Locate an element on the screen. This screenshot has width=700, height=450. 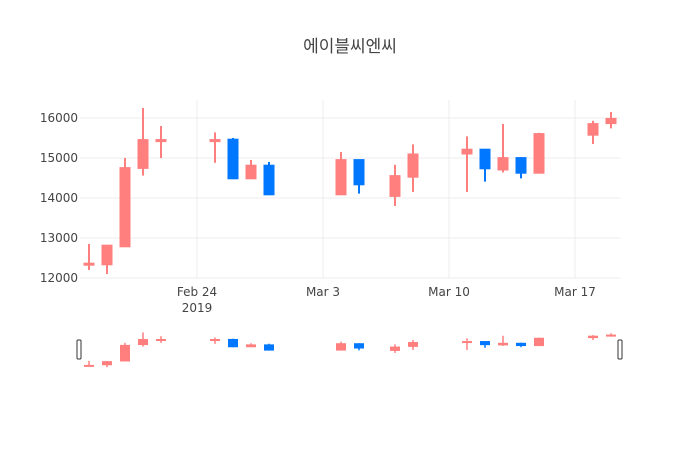
y-tick-label: 14000 is located at coordinates (59, 198).